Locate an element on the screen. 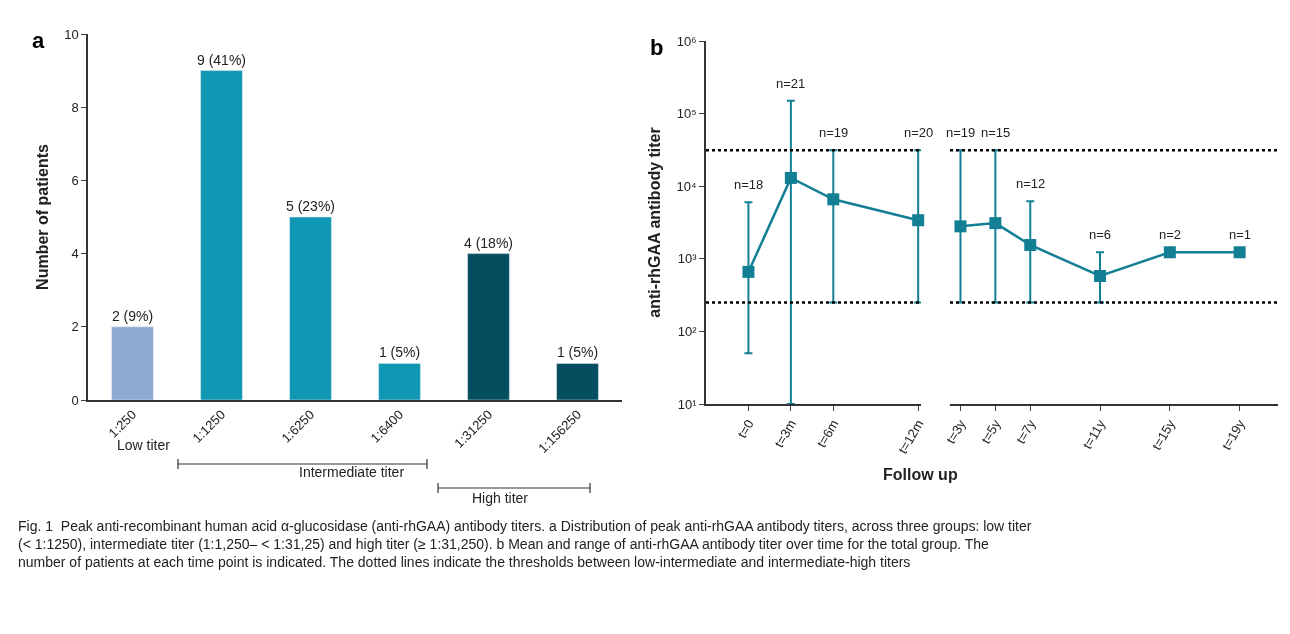  y-tick-label: 10 is located at coordinates (71, 34).